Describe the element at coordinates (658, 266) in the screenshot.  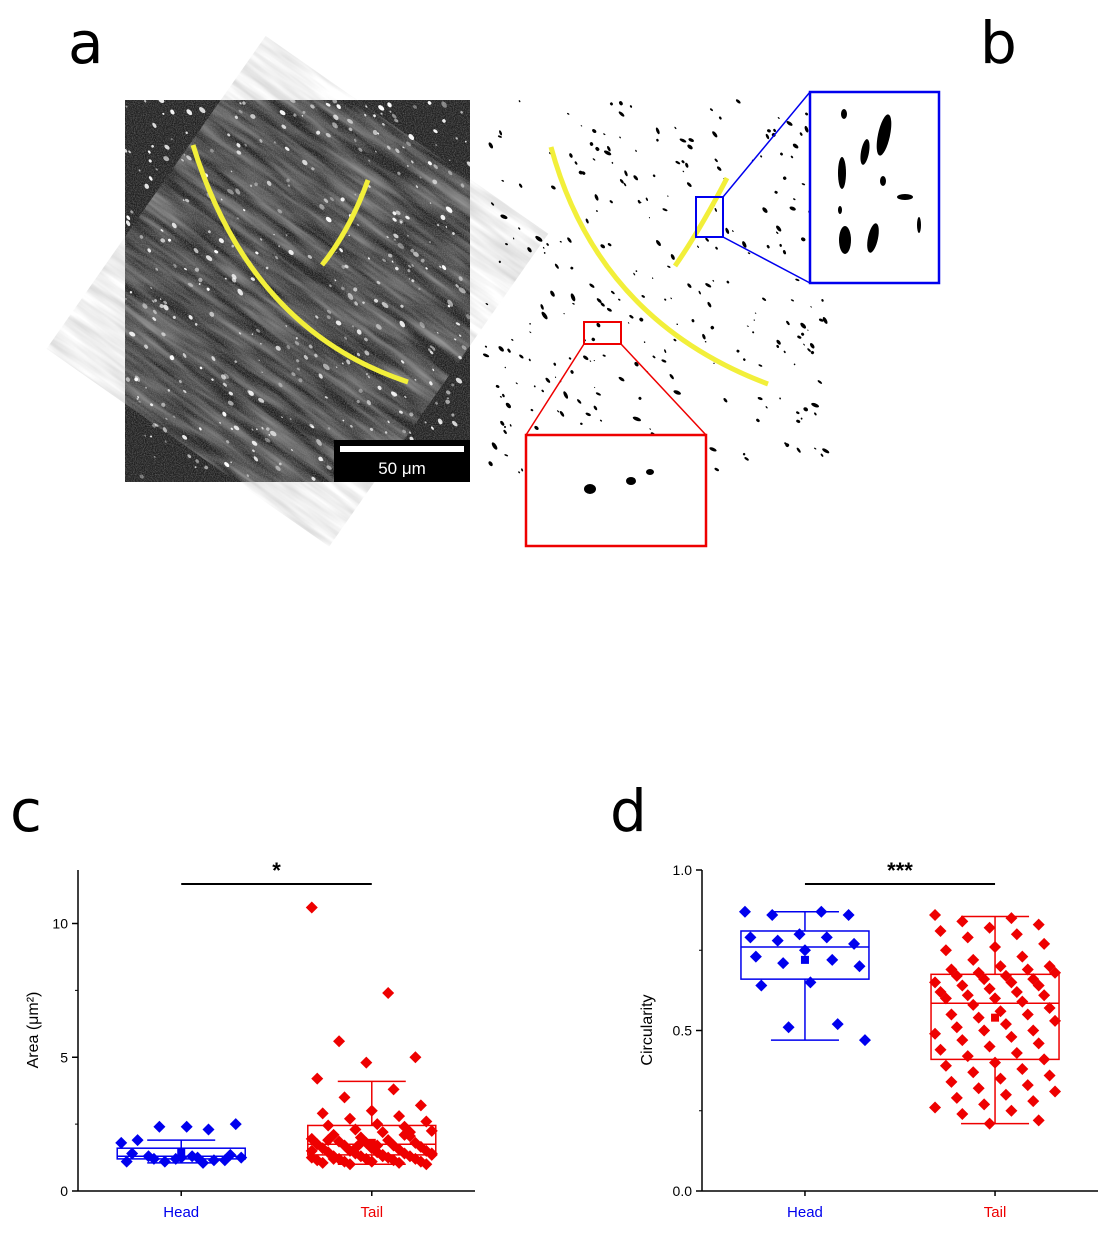
I see `yellow-trace-long-b` at that location.